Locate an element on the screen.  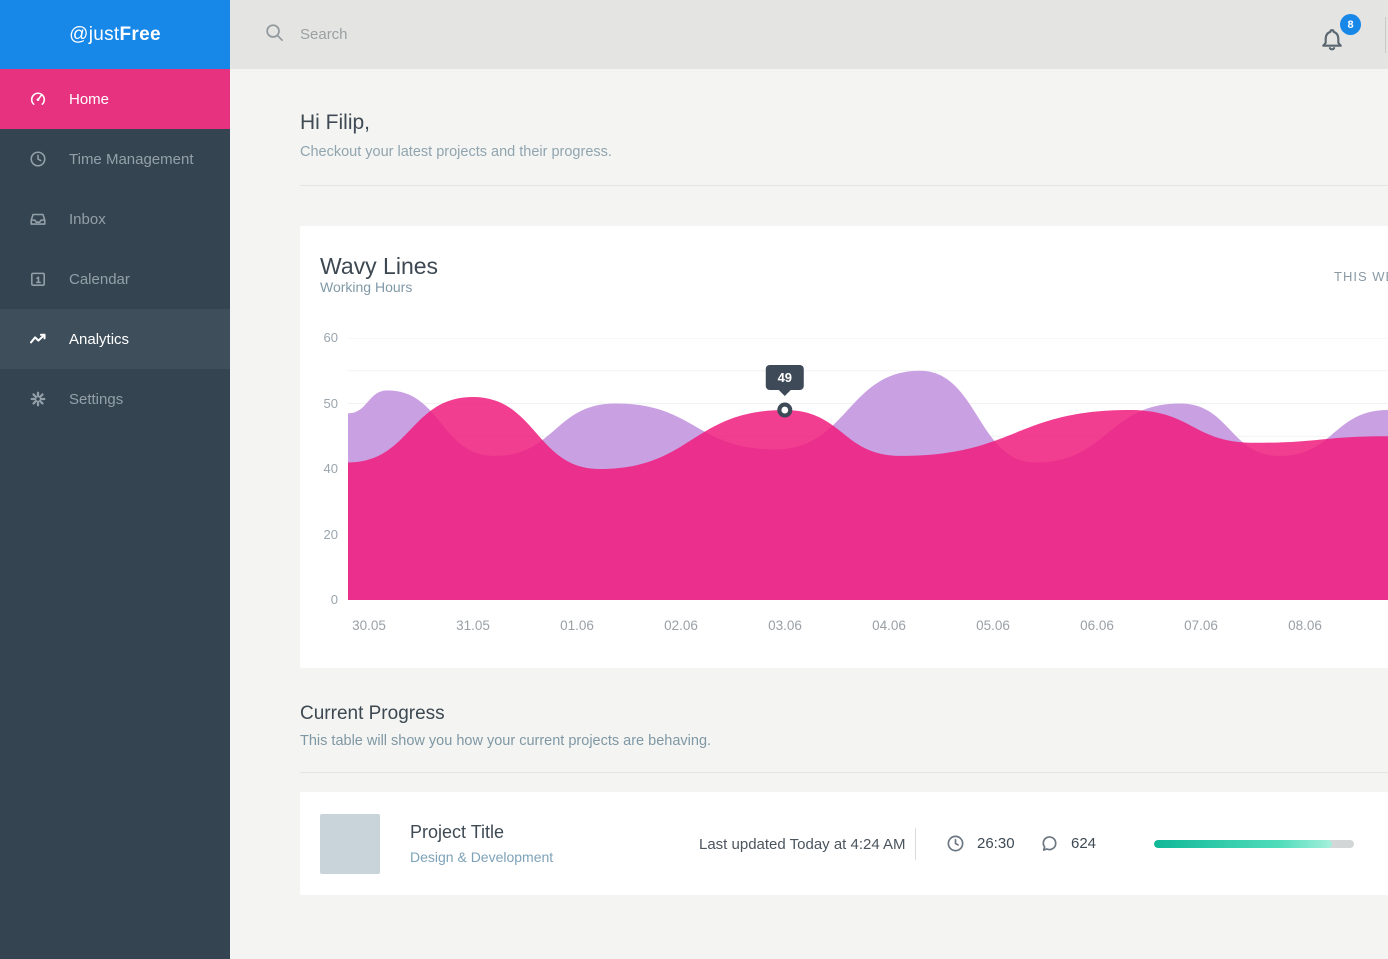
project-title: Project Title is located at coordinates (457, 832).